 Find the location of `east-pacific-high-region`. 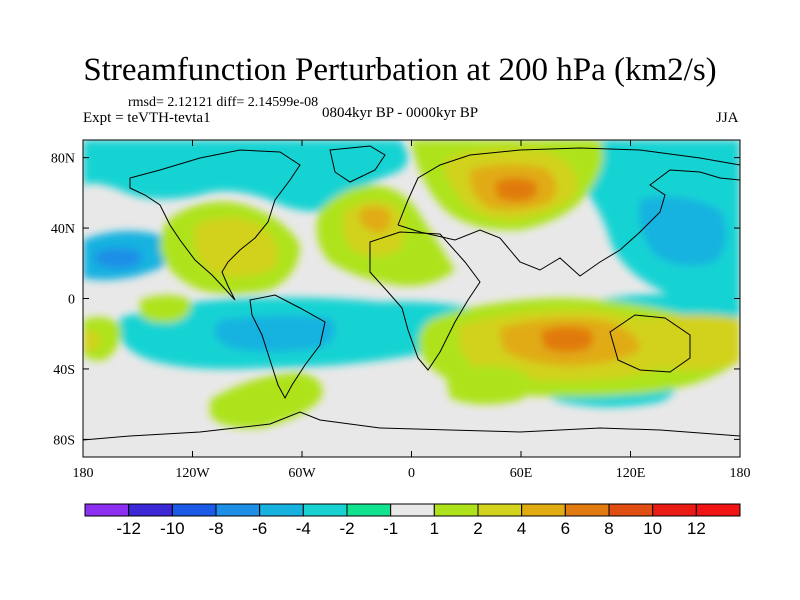

east-pacific-high-region is located at coordinates (688, 342).